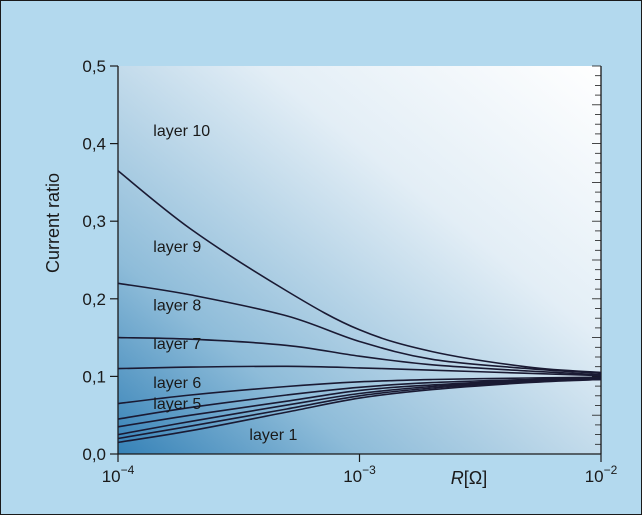 Image resolution: width=642 pixels, height=515 pixels. I want to click on series-label-layer-1: layer 1, so click(273, 435).